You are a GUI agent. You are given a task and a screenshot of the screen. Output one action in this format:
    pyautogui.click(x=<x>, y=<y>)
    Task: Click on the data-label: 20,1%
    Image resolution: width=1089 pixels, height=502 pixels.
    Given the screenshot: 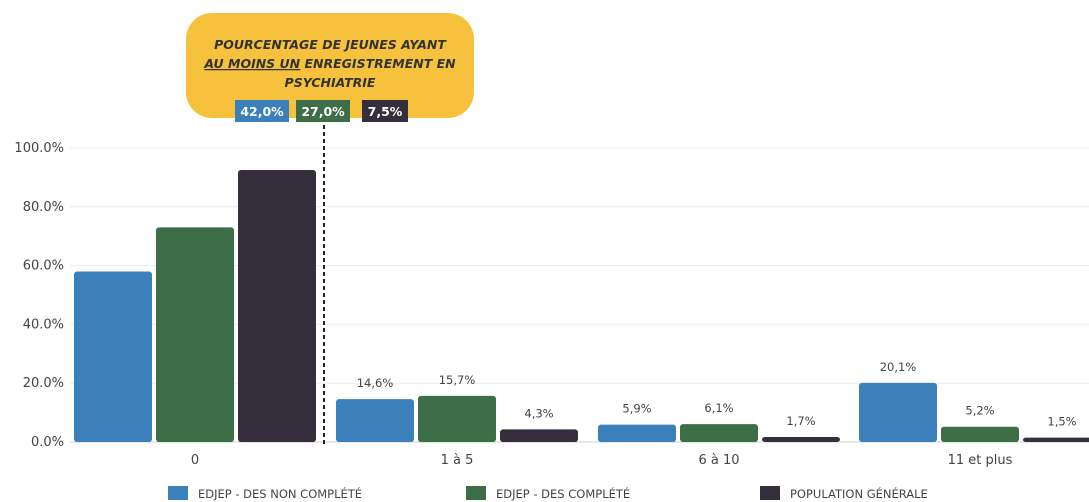 What is the action you would take?
    pyautogui.click(x=898, y=367)
    